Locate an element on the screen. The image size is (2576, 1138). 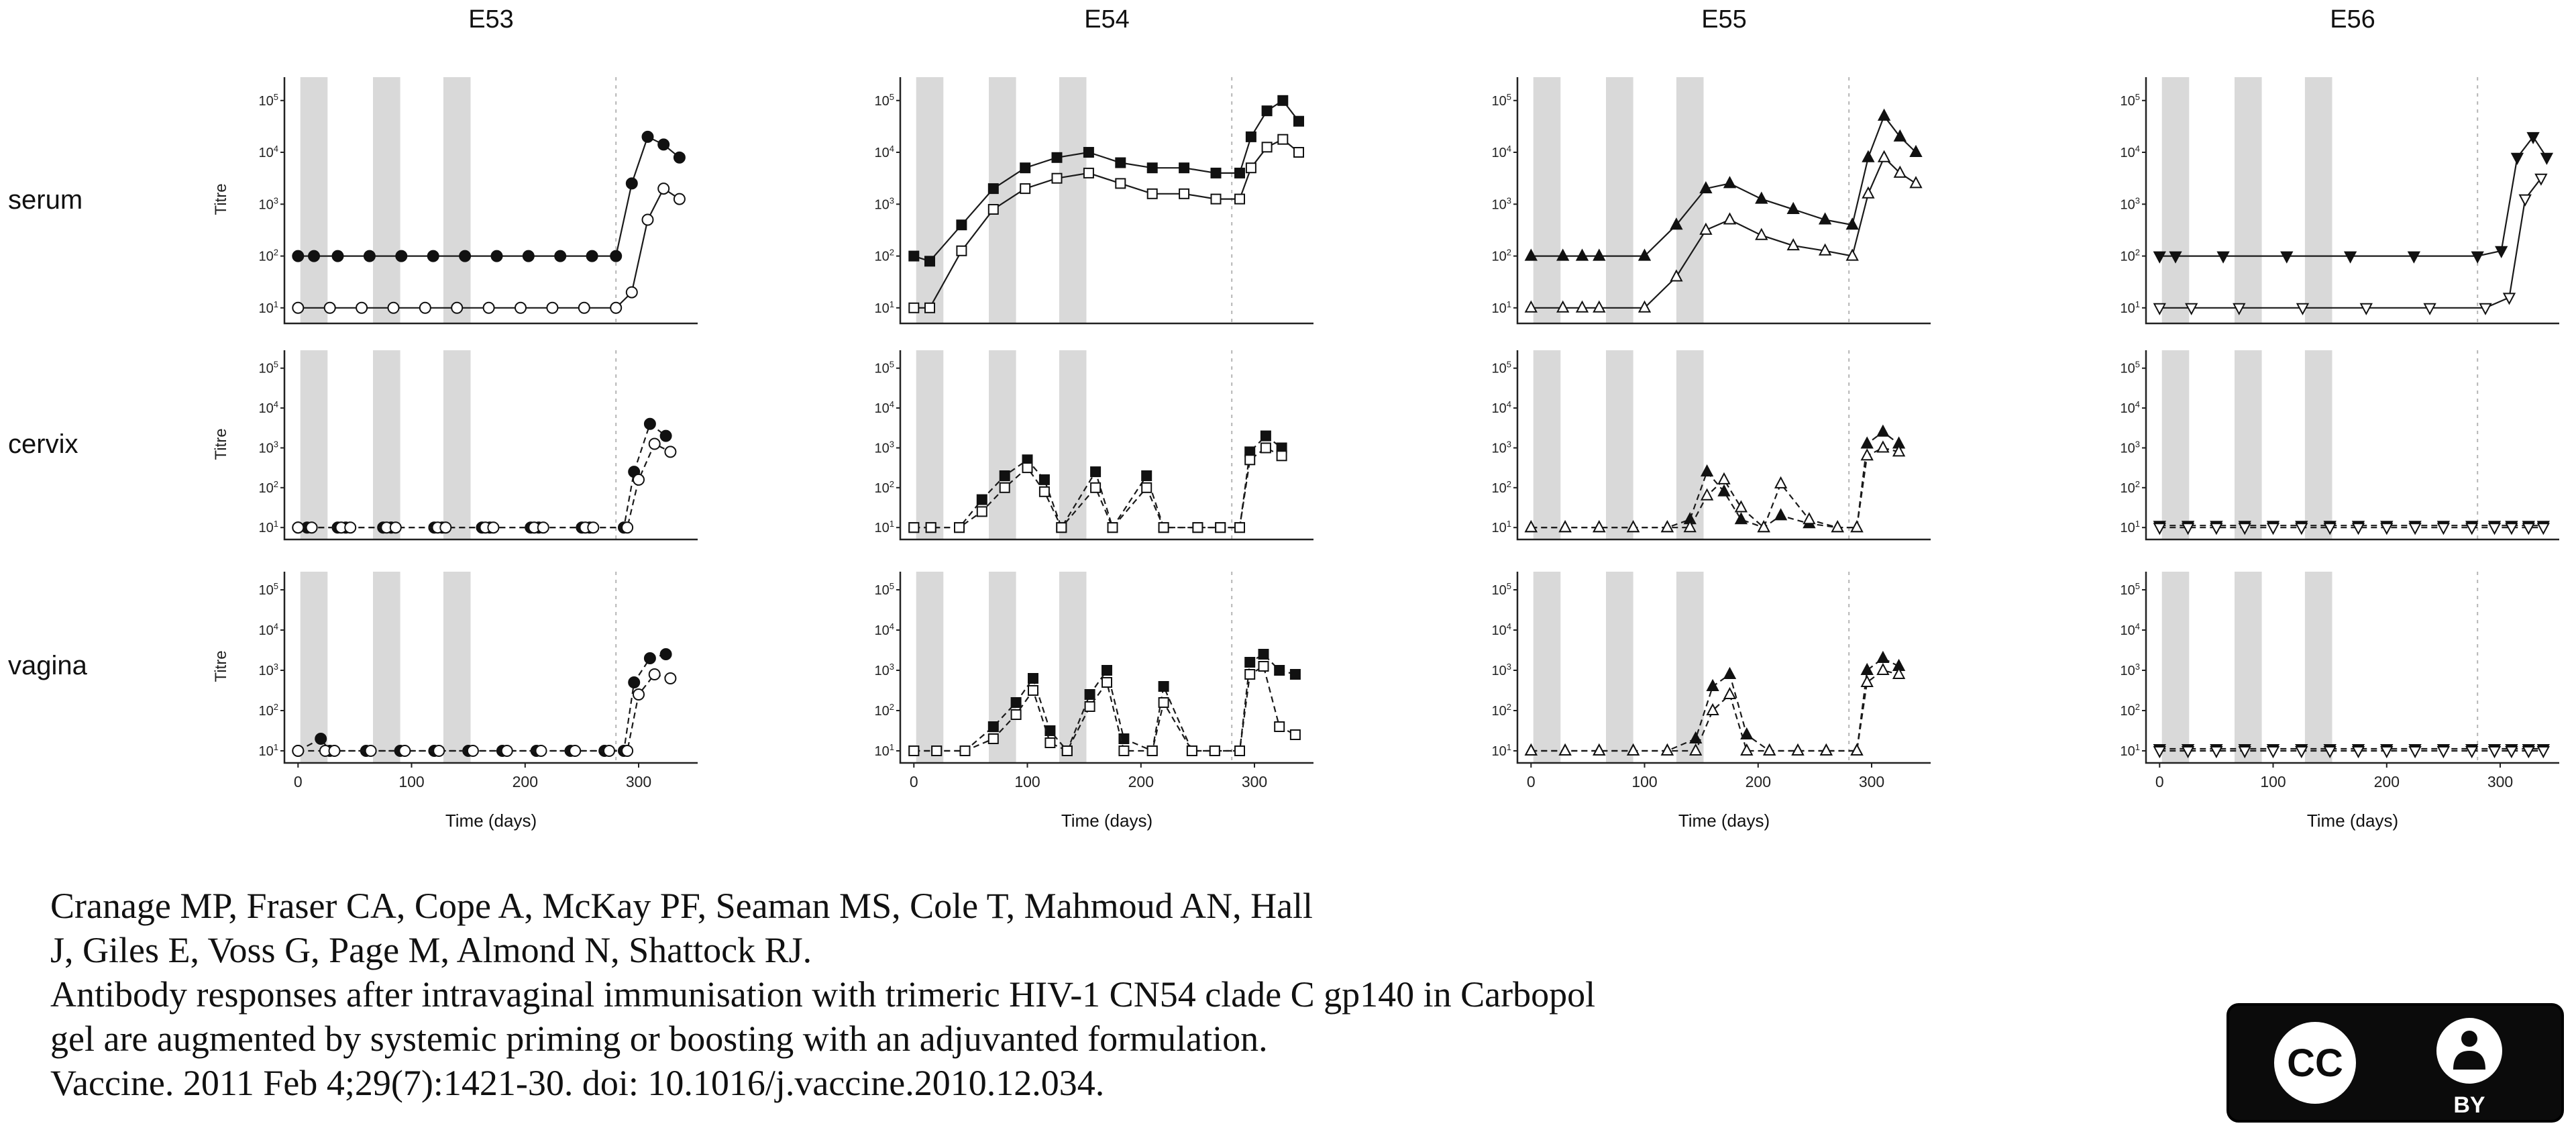
plot-serum-e56: 10¹ 10² 10³ 10⁴ 10⁵ is located at coordinates (2335, 201).